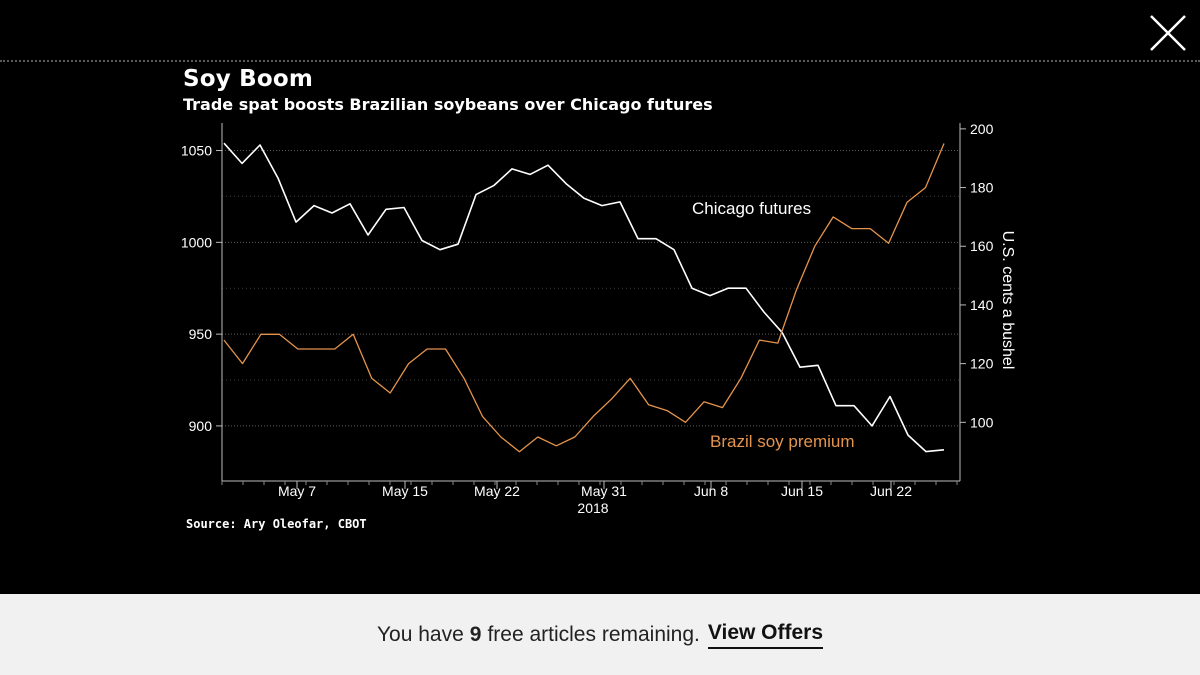 Image resolution: width=1200 pixels, height=675 pixels. Describe the element at coordinates (982, 422) in the screenshot. I see `right-tick-label: 100` at that location.